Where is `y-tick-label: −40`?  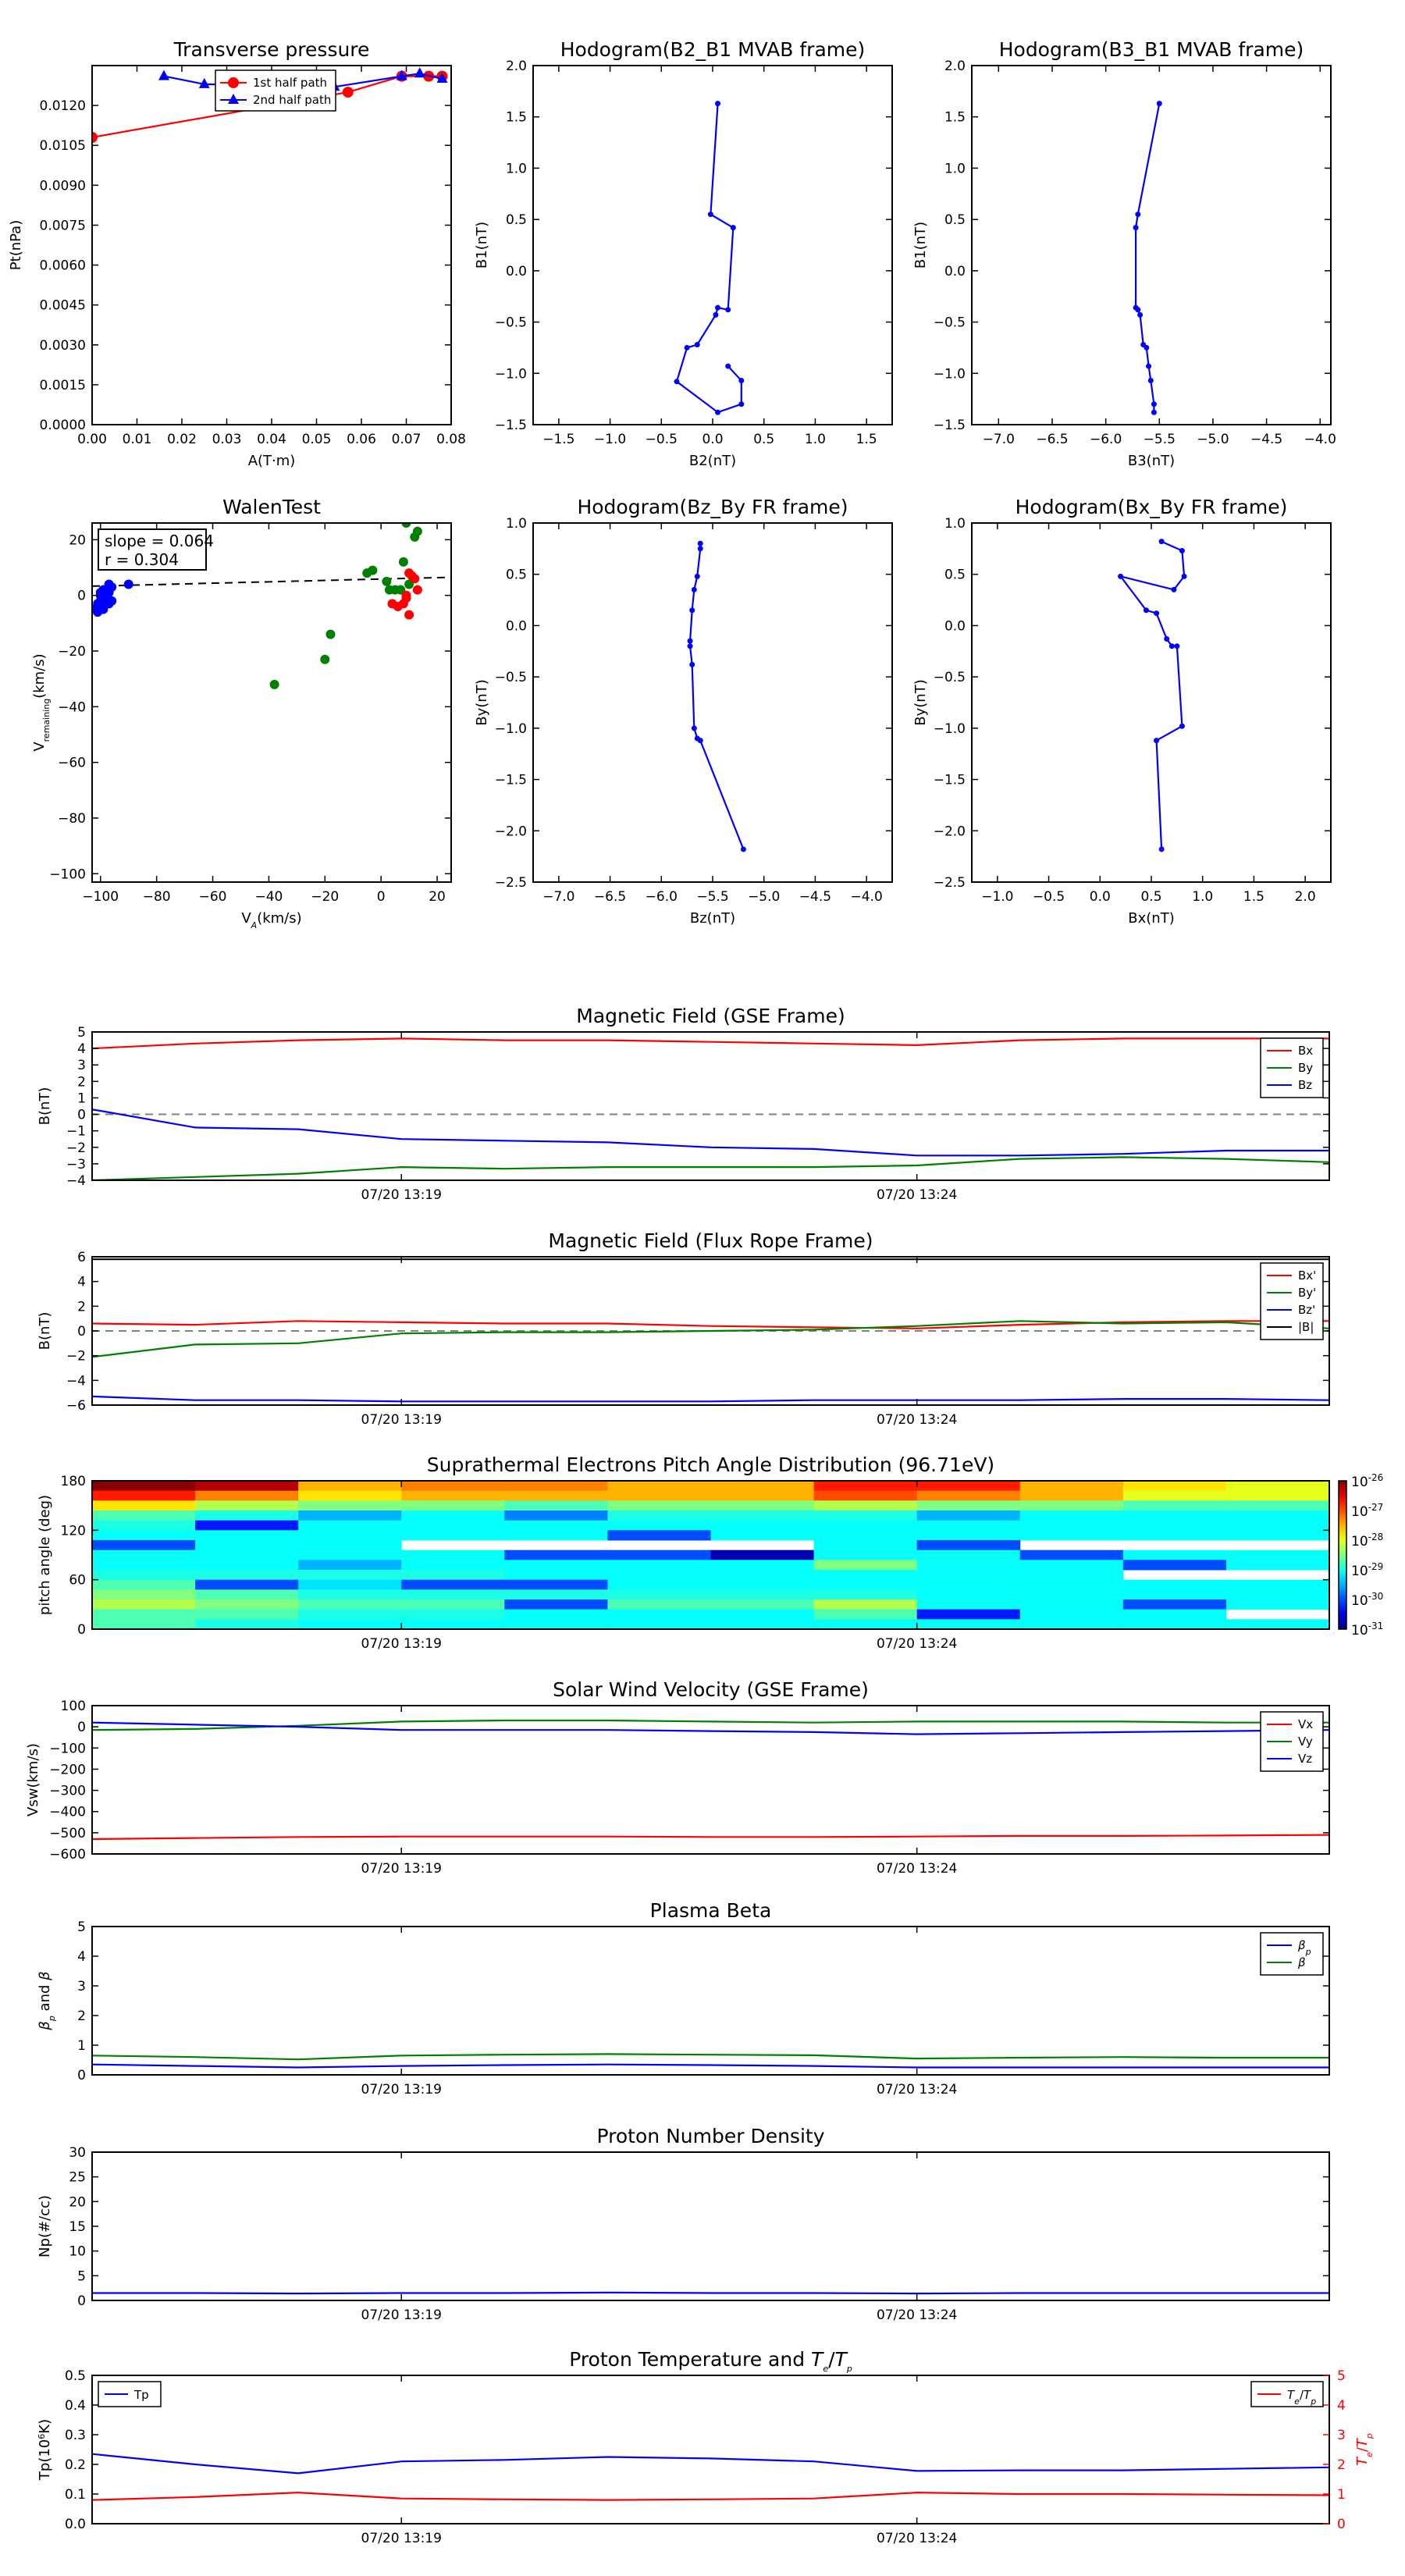 y-tick-label: −40 is located at coordinates (72, 707).